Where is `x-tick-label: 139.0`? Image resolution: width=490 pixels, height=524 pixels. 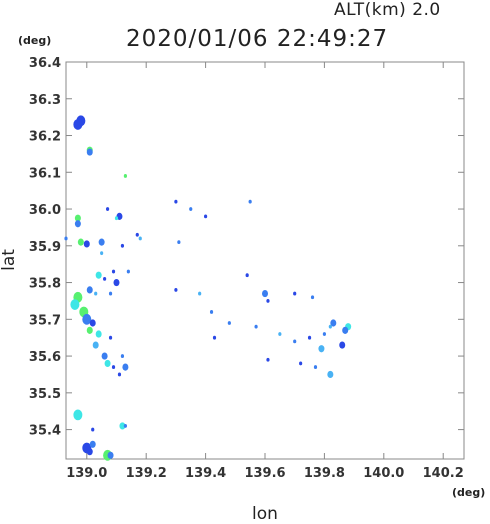 x-tick-label: 139.0 is located at coordinates (86, 473).